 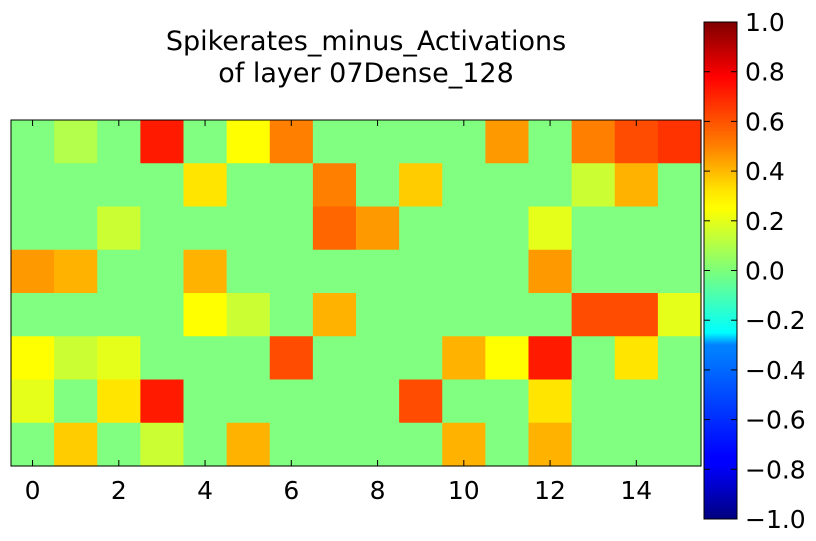 I want to click on x-tick-label: 4, so click(x=205, y=490).